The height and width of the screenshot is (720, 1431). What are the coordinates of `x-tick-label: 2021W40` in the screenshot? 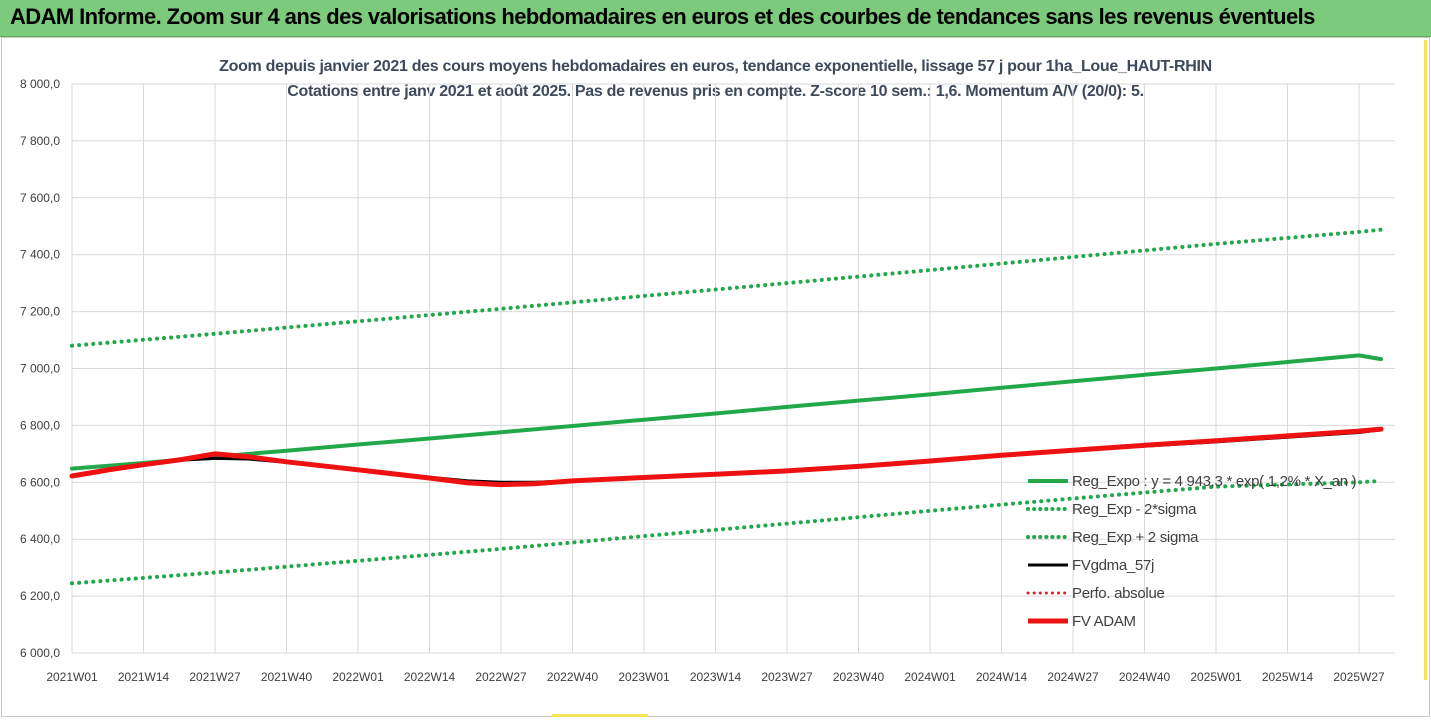 It's located at (287, 677).